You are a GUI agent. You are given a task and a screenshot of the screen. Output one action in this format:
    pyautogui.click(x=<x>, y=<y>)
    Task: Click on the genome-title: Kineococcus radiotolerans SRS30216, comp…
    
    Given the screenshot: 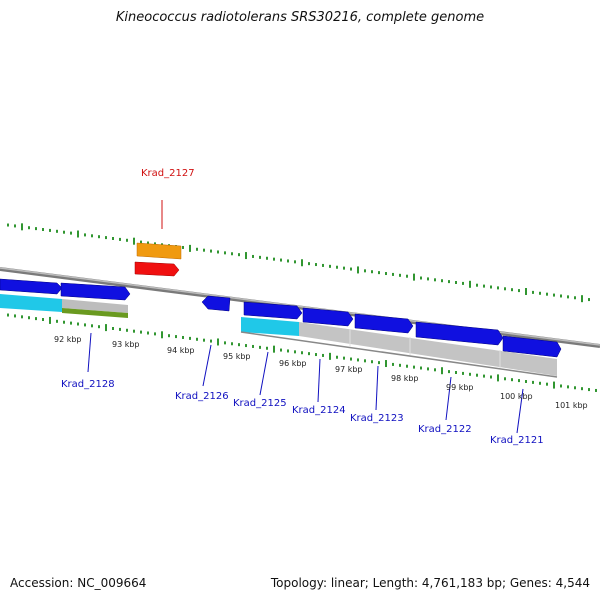 What is the action you would take?
    pyautogui.click(x=300, y=17)
    